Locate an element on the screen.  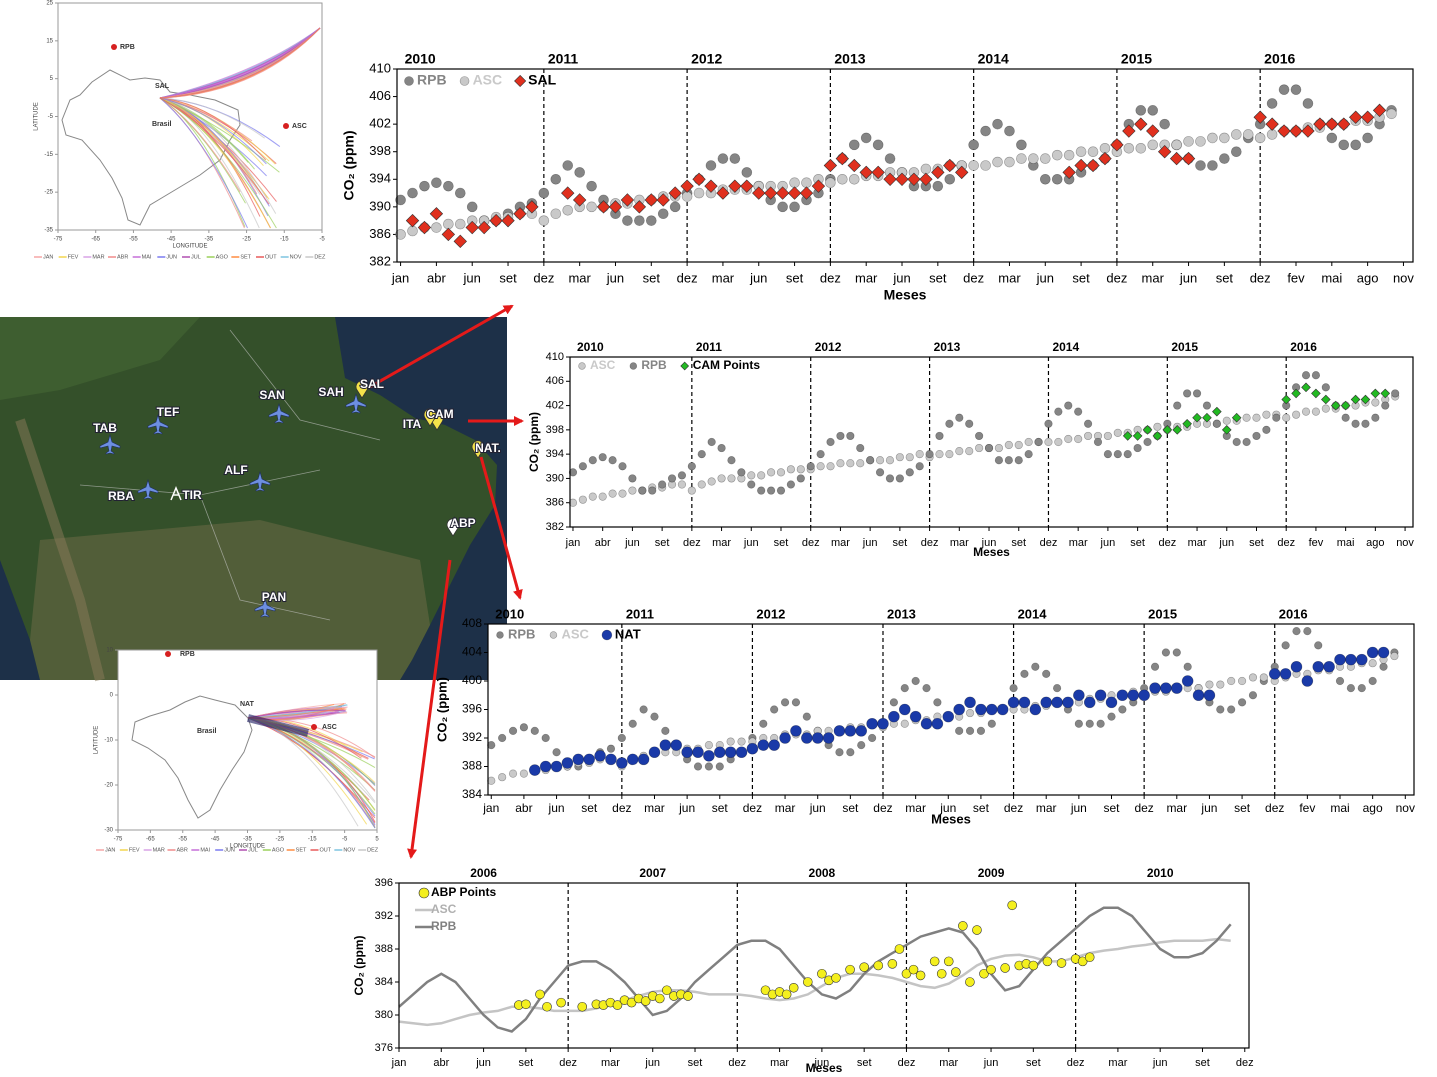
inset-y-tick-label: -15 is located at coordinates (48, 155).